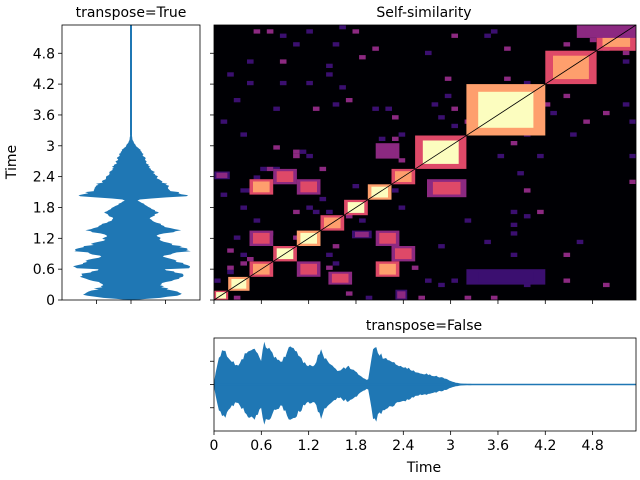  What do you see at coordinates (44, 208) in the screenshot?
I see `left-y-tick-label: 1.8` at bounding box center [44, 208].